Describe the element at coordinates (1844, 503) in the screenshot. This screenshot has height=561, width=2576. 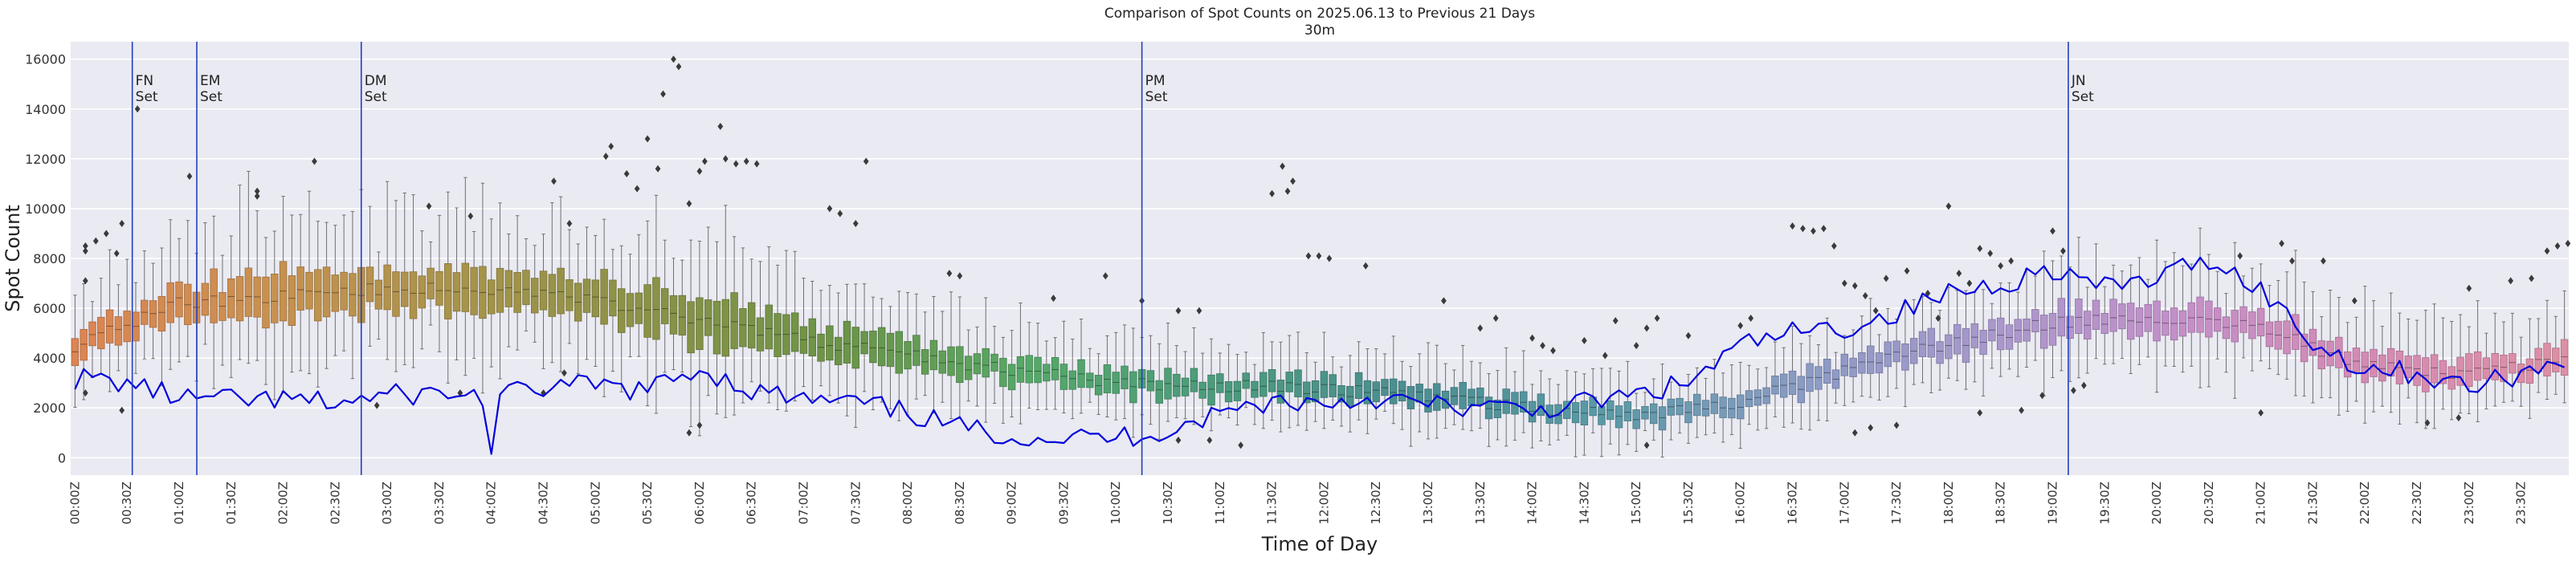
I see `x-tick-label: 17:00Z` at that location.